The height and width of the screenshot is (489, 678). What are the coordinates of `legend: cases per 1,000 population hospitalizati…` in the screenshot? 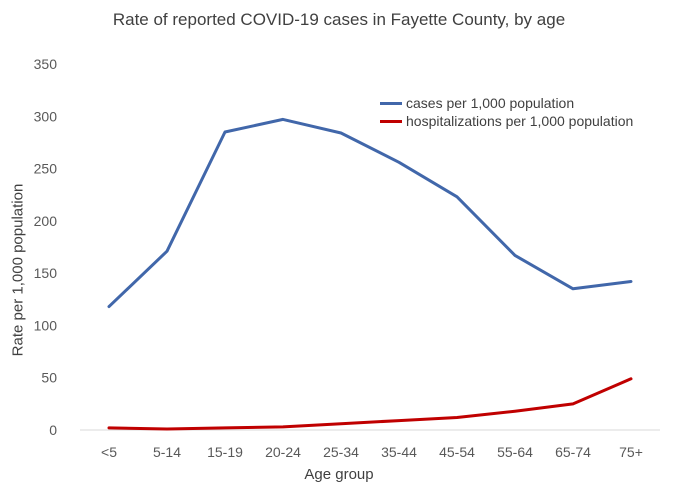 It's located at (506, 112).